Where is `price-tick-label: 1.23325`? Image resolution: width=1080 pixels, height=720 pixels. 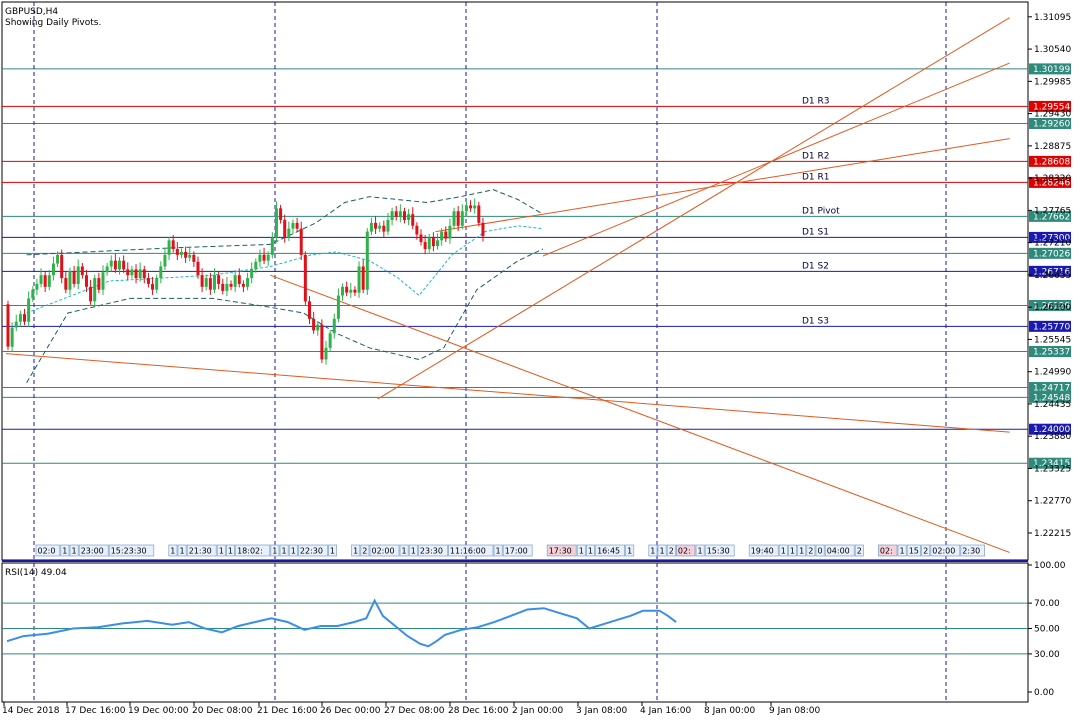 price-tick-label: 1.23325 is located at coordinates (1052, 469).